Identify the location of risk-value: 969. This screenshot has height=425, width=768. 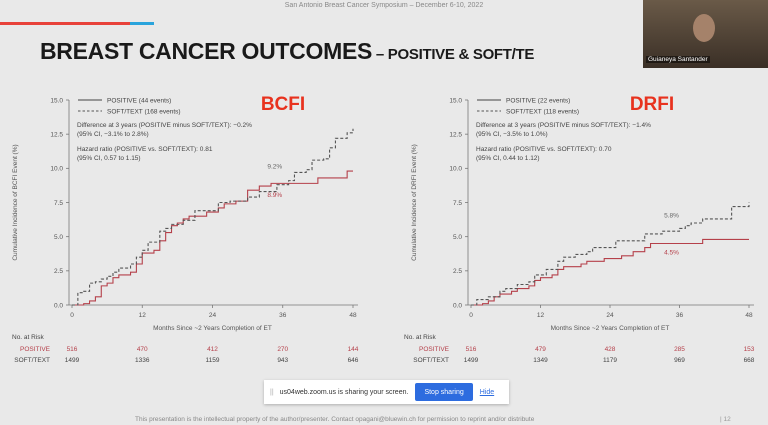
(679, 360).